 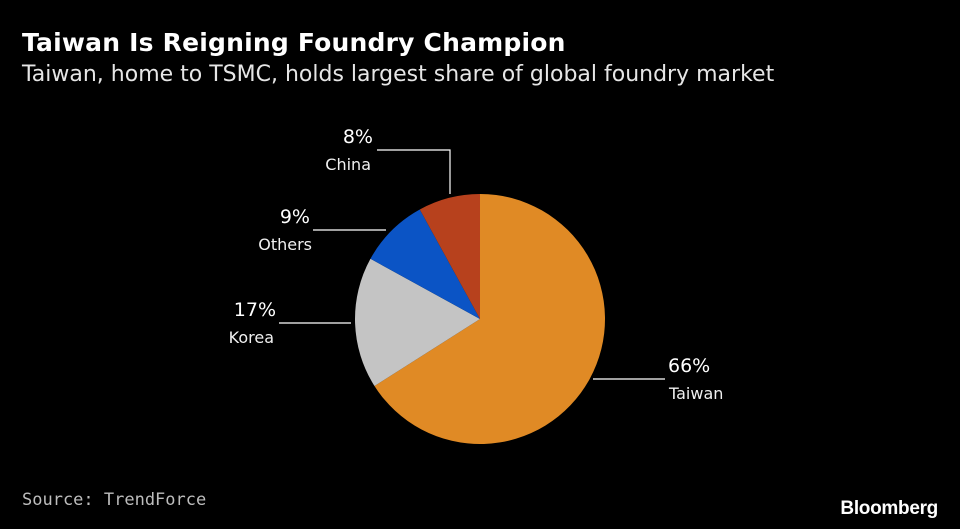 I want to click on value-label-china: 8%, so click(x=358, y=137).